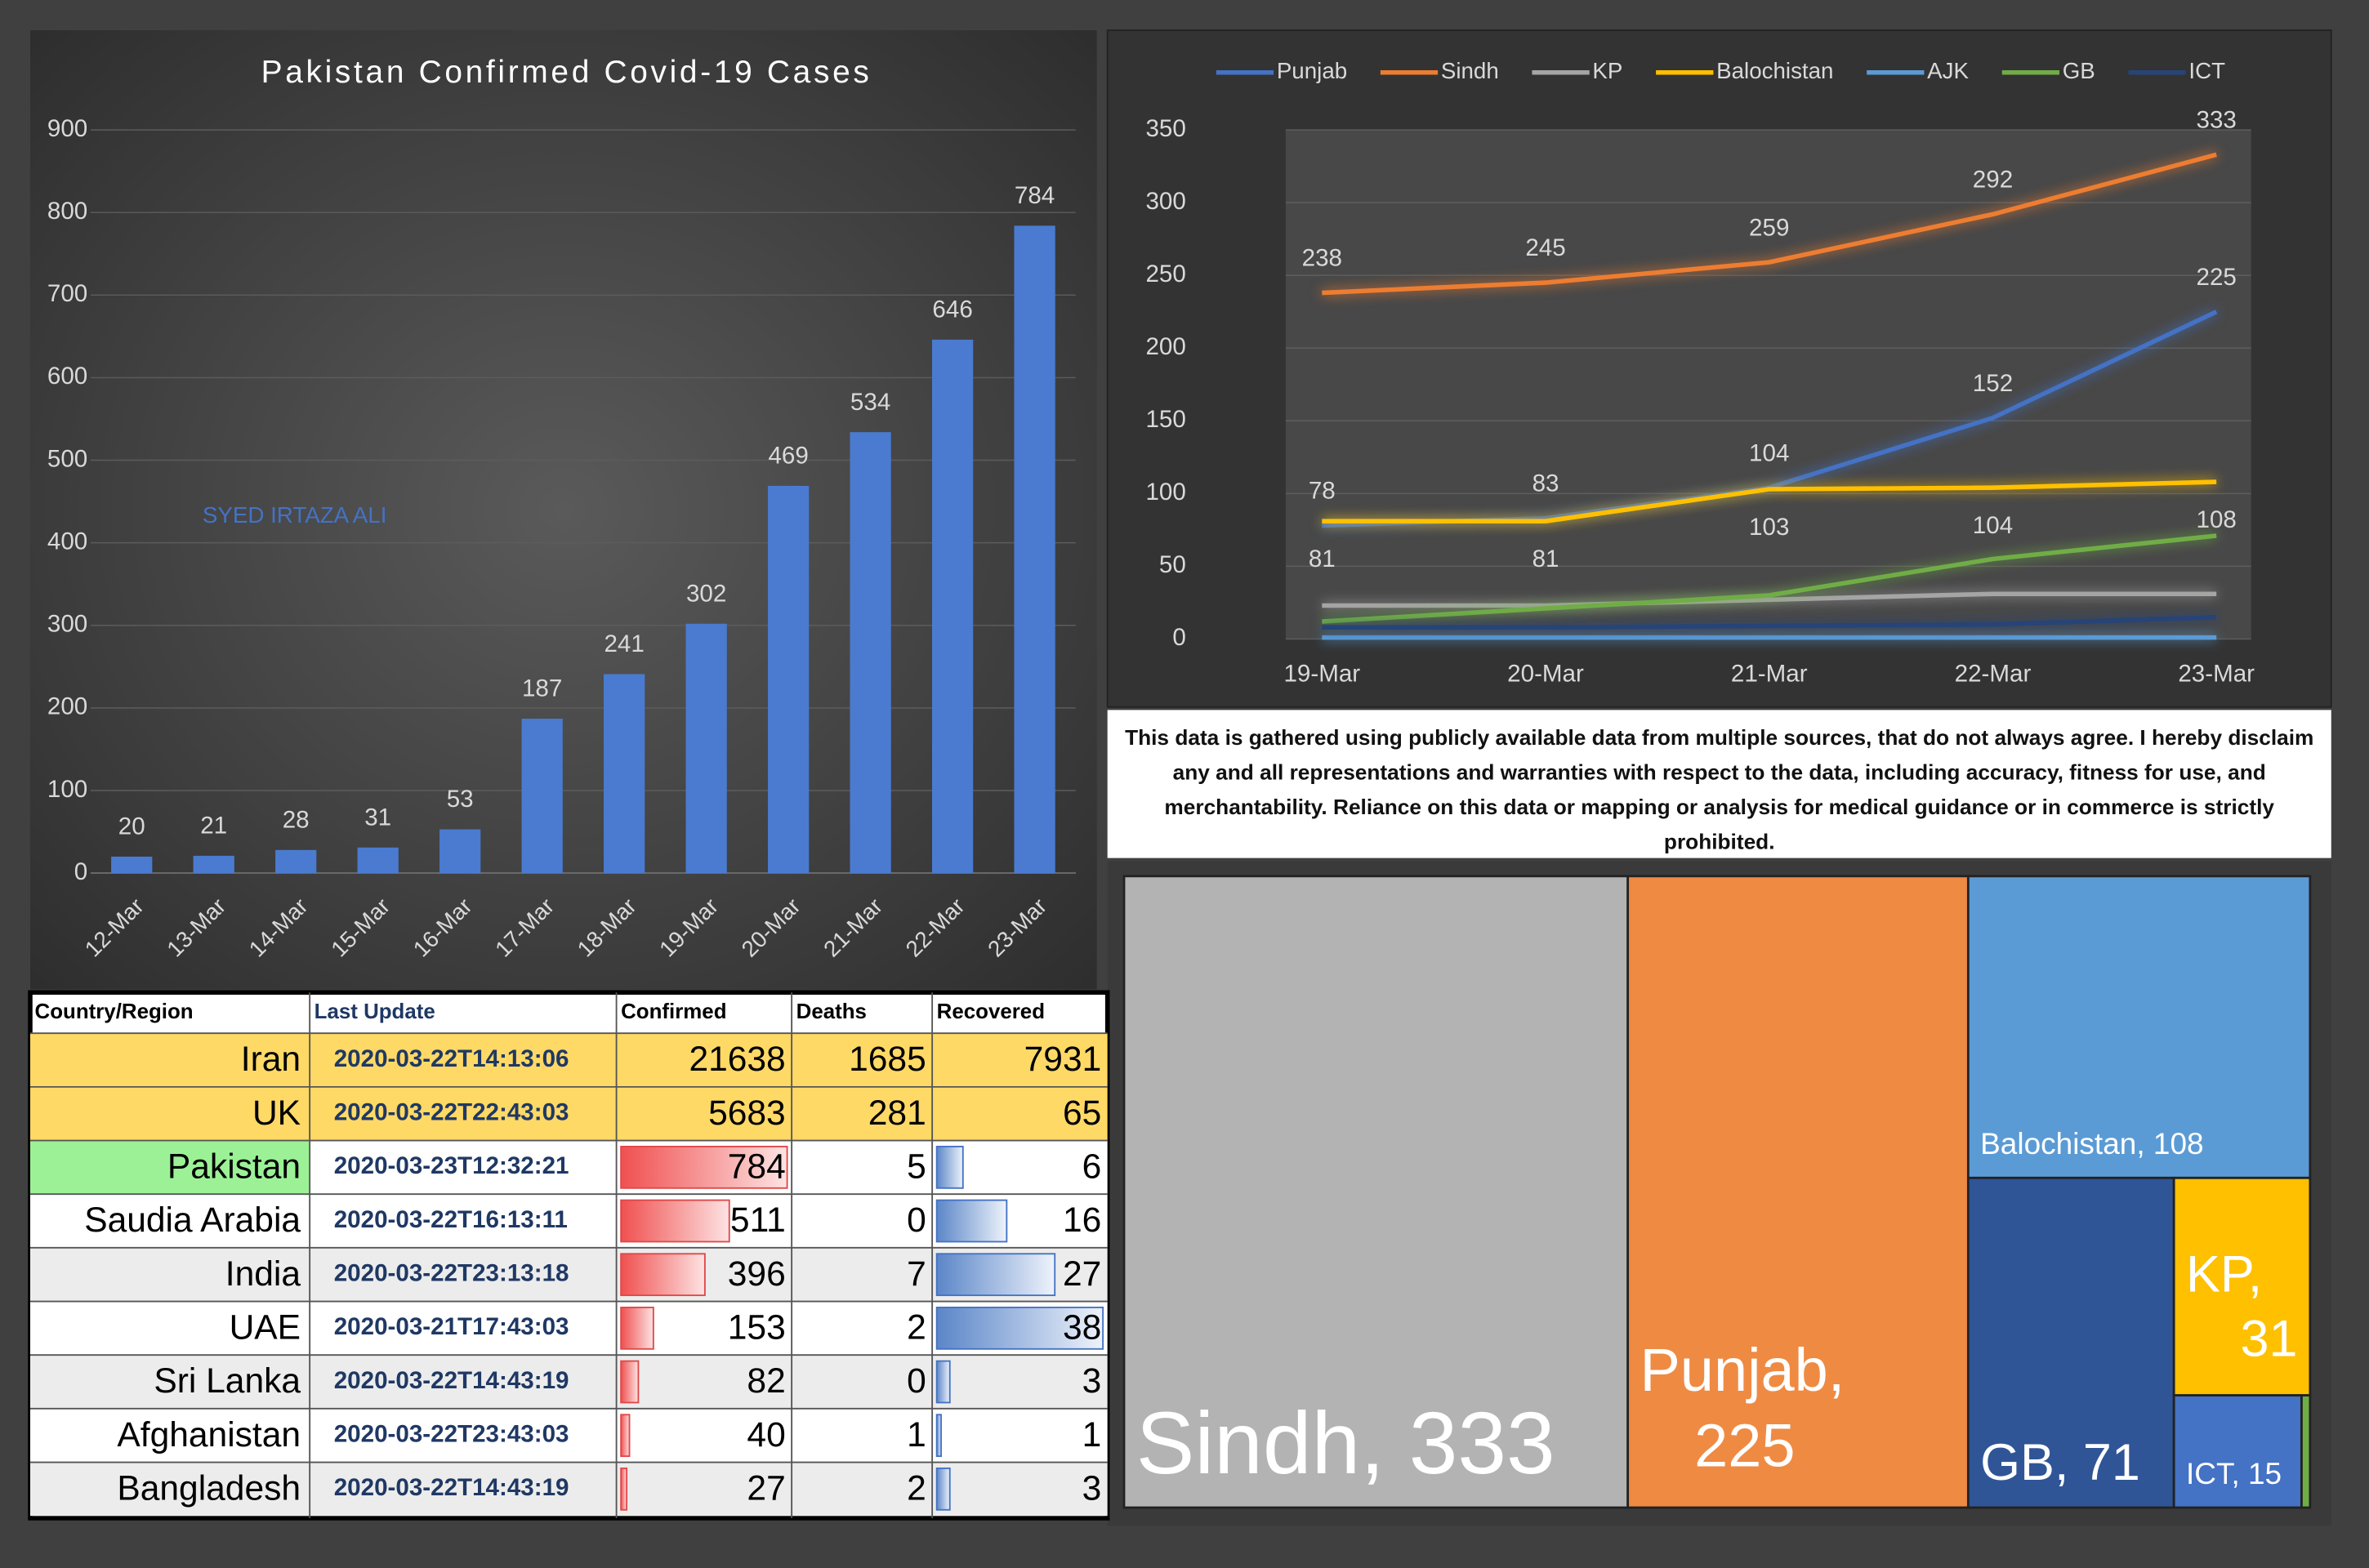  What do you see at coordinates (295, 515) in the screenshot?
I see `watermark: SYED IRTAZA ALI` at bounding box center [295, 515].